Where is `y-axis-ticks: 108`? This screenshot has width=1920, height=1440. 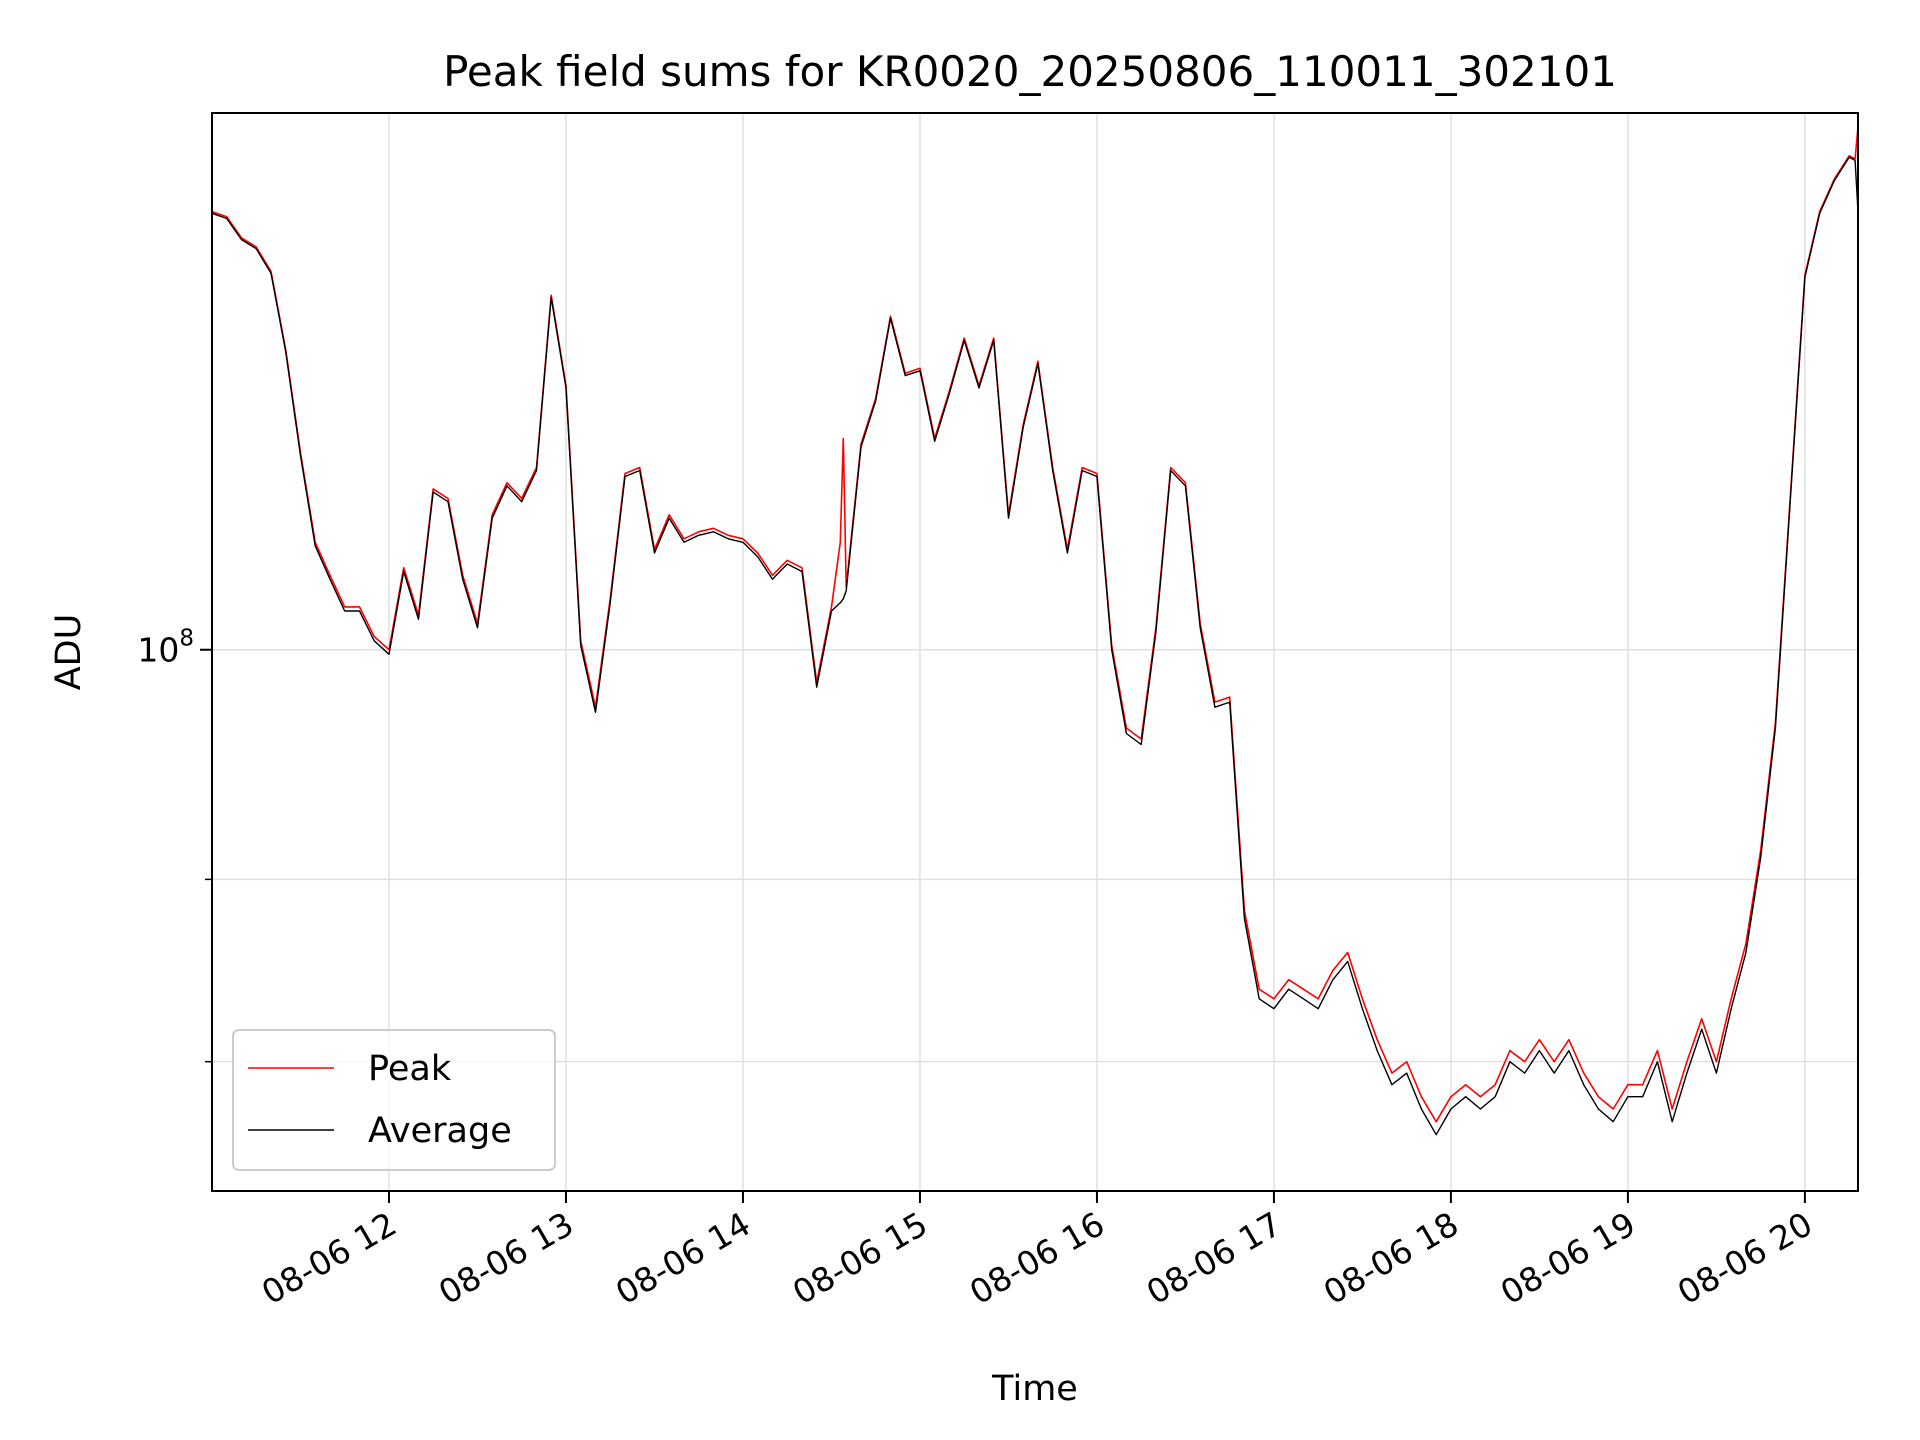 y-axis-ticks: 108 is located at coordinates (174, 844).